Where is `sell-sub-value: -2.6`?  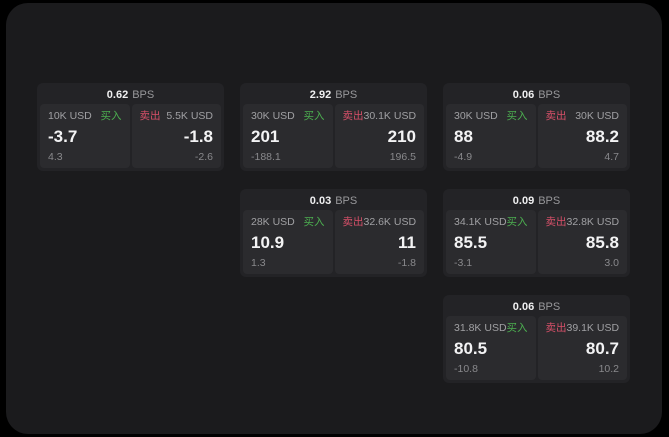
sell-sub-value: -2.6 is located at coordinates (203, 157).